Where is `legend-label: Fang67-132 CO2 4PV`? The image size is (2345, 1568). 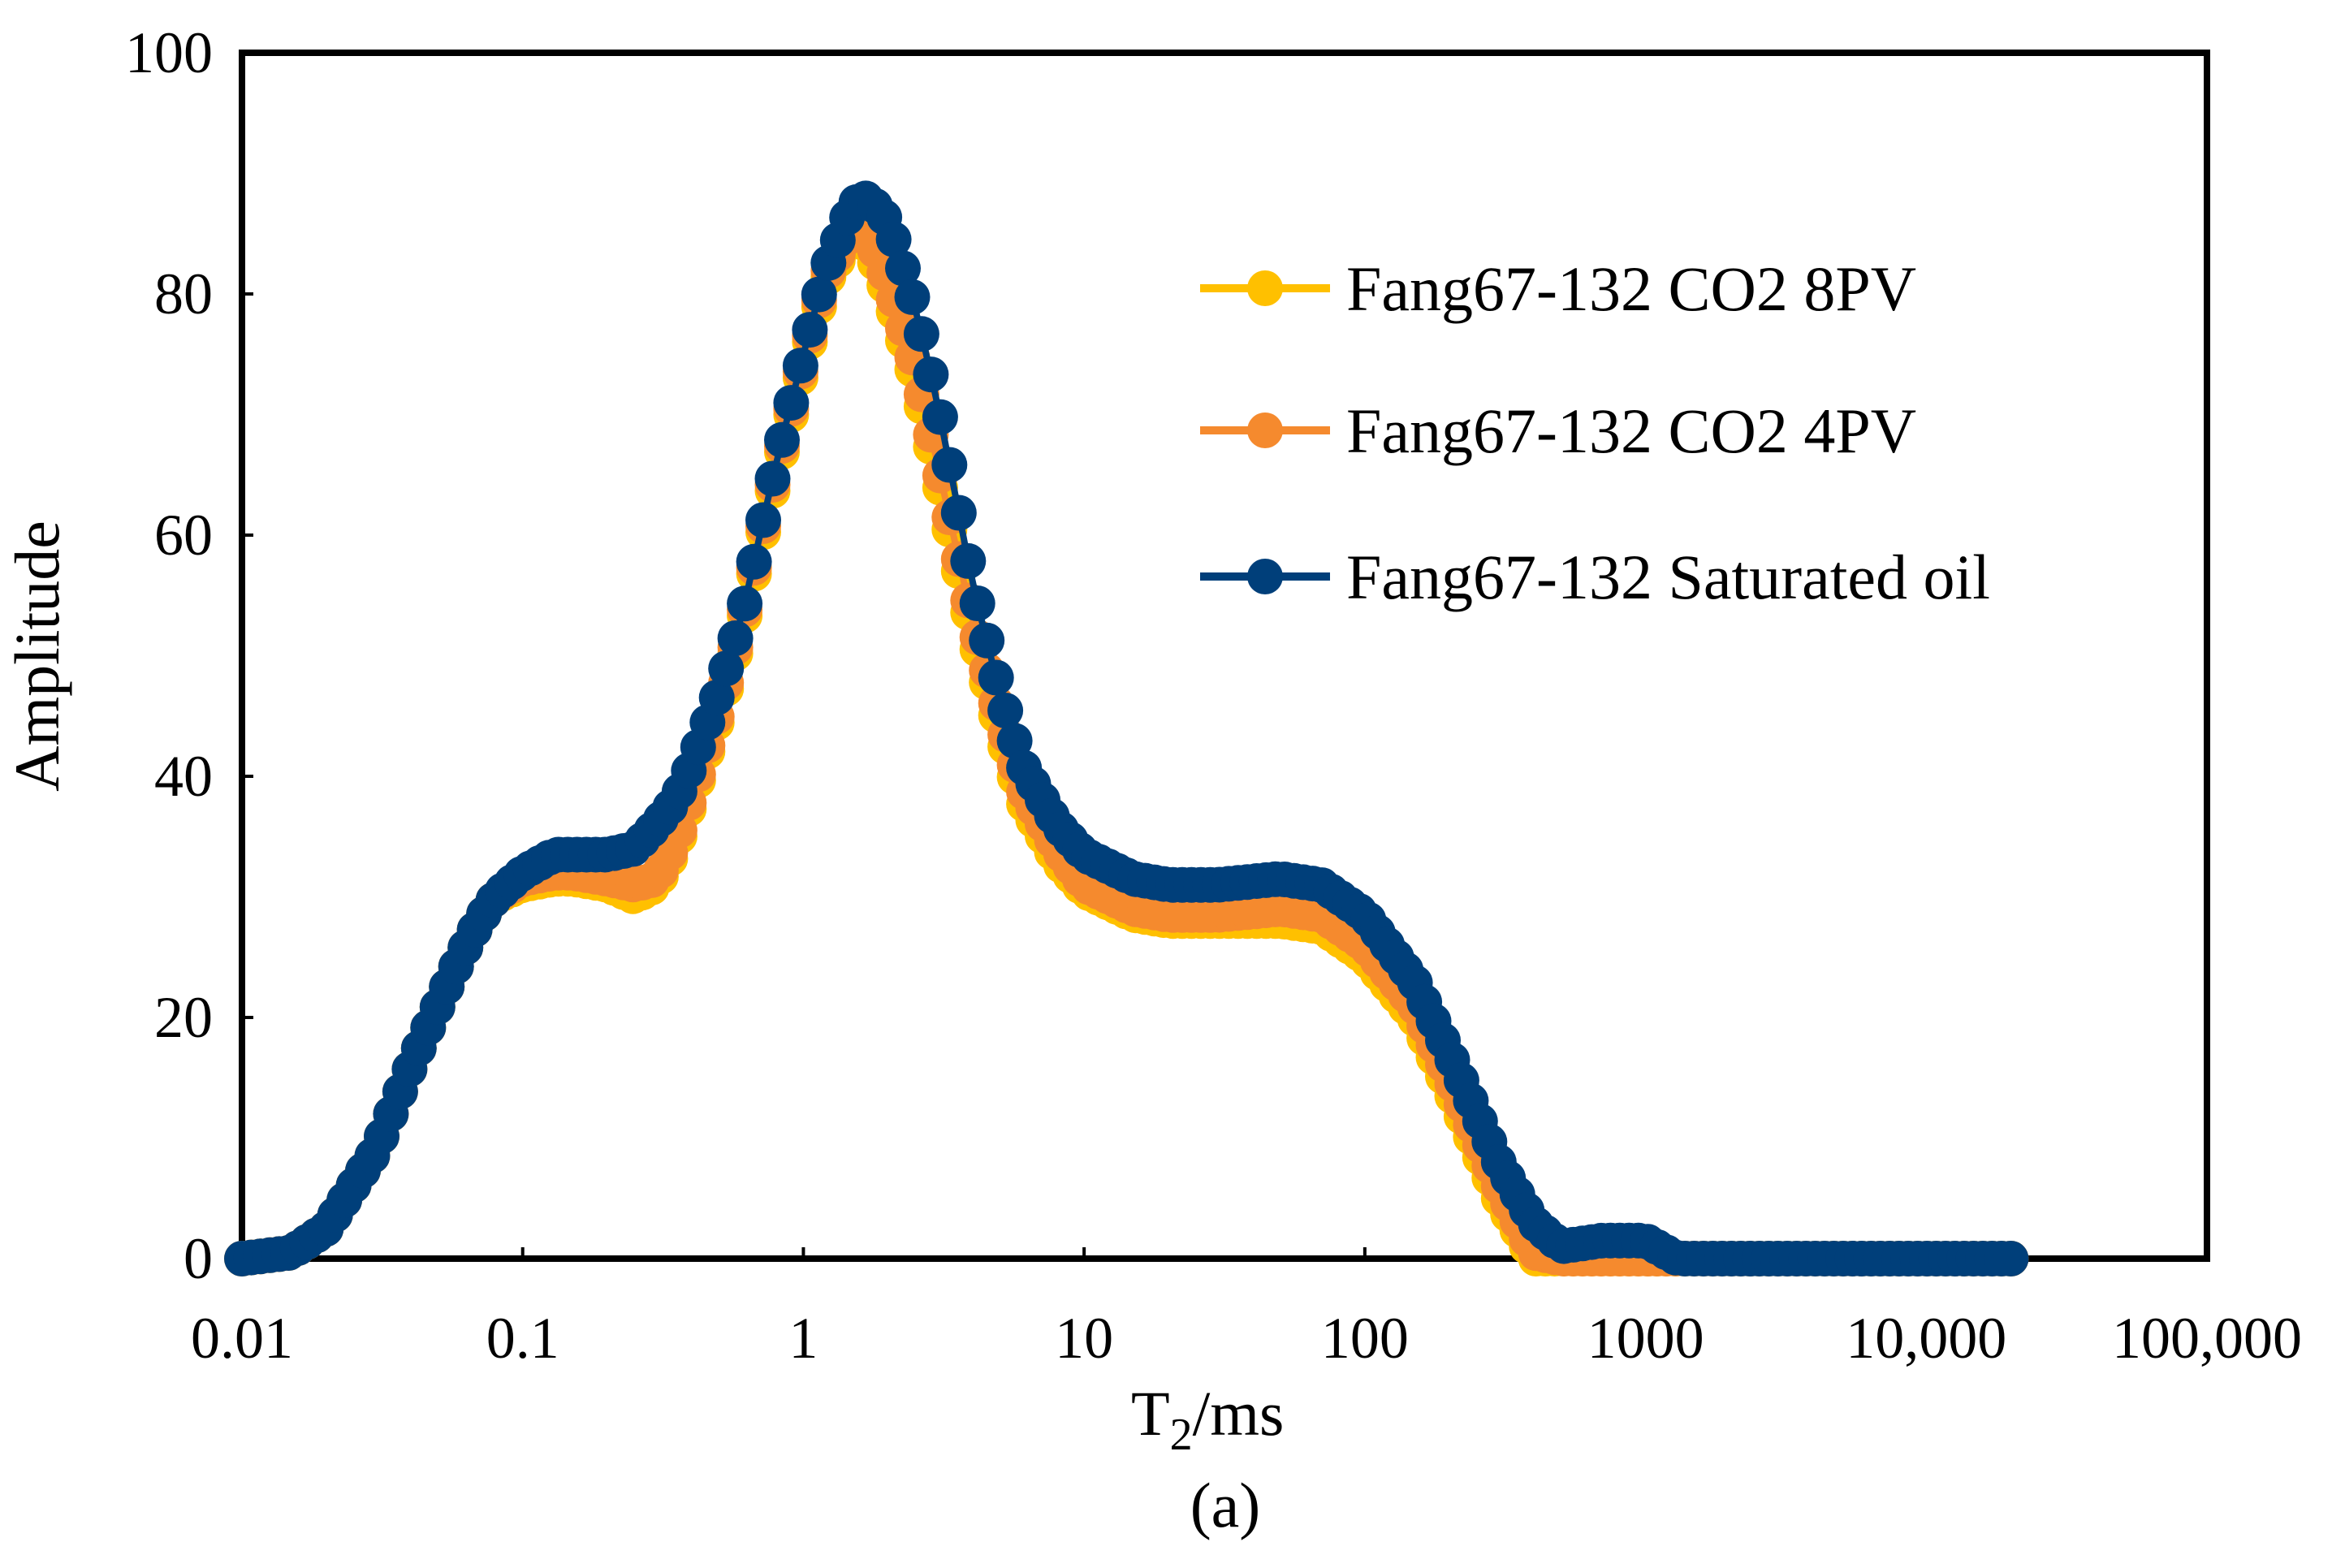
legend-label: Fang67-132 CO2 4PV is located at coordinates (1631, 430).